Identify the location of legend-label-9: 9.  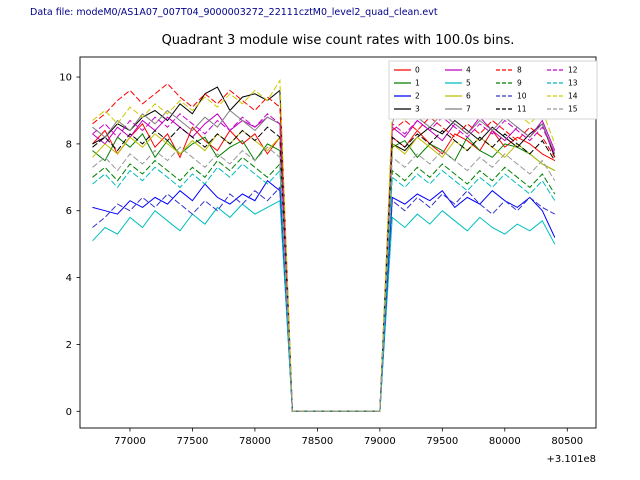
(519, 83).